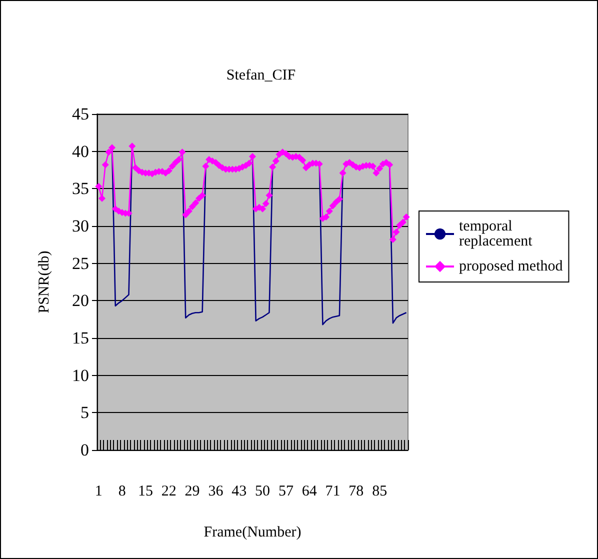  Describe the element at coordinates (261, 76) in the screenshot. I see `chart-title: Stefan_CIF` at that location.